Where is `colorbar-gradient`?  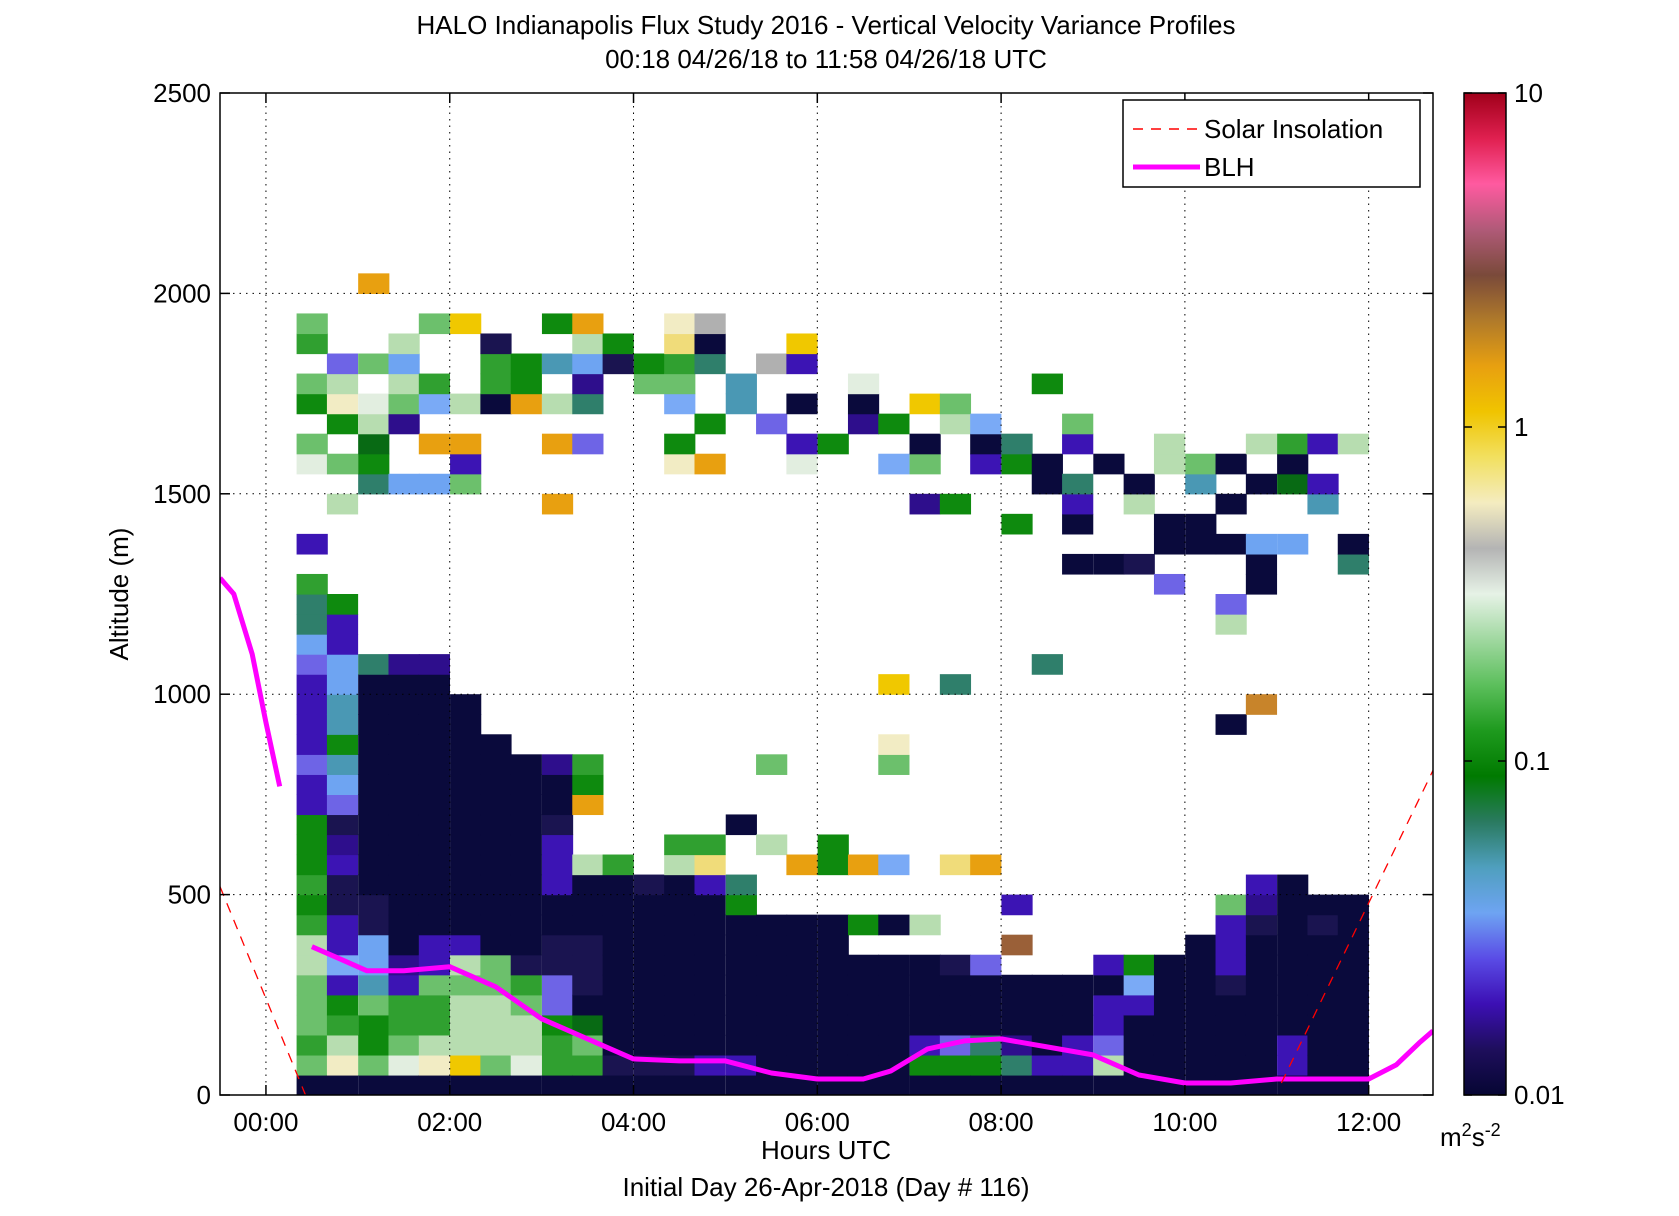
colorbar-gradient is located at coordinates (1485, 594).